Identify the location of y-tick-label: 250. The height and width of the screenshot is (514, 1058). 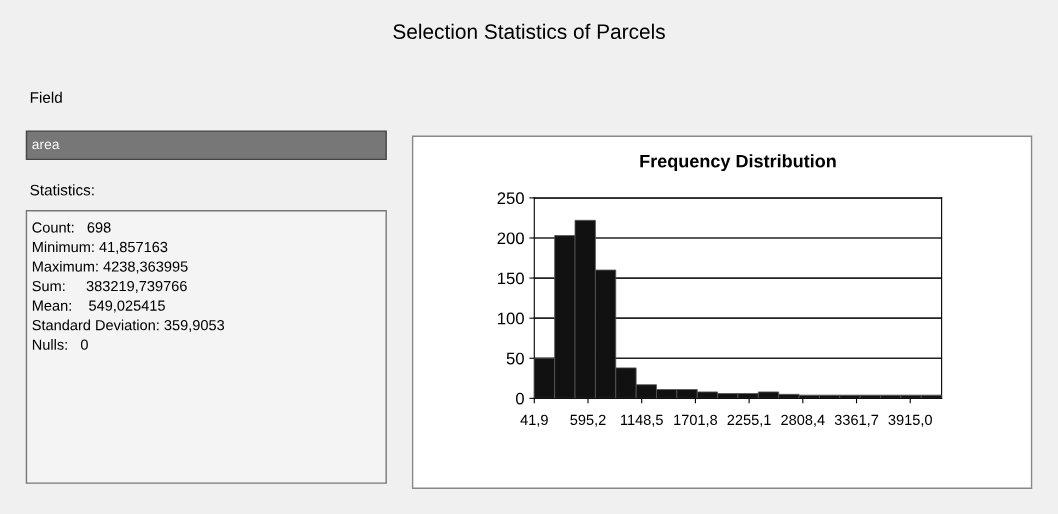
(510, 198).